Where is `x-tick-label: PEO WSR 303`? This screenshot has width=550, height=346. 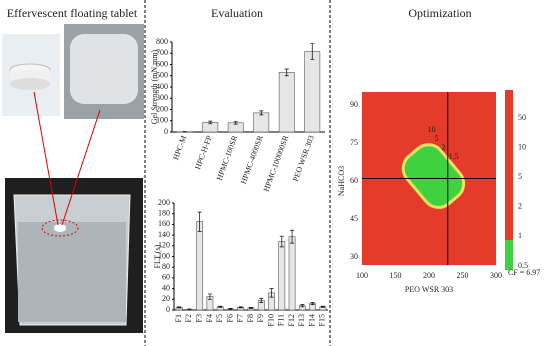
x-tick-label: PEO WSR 303 is located at coordinates (303, 158).